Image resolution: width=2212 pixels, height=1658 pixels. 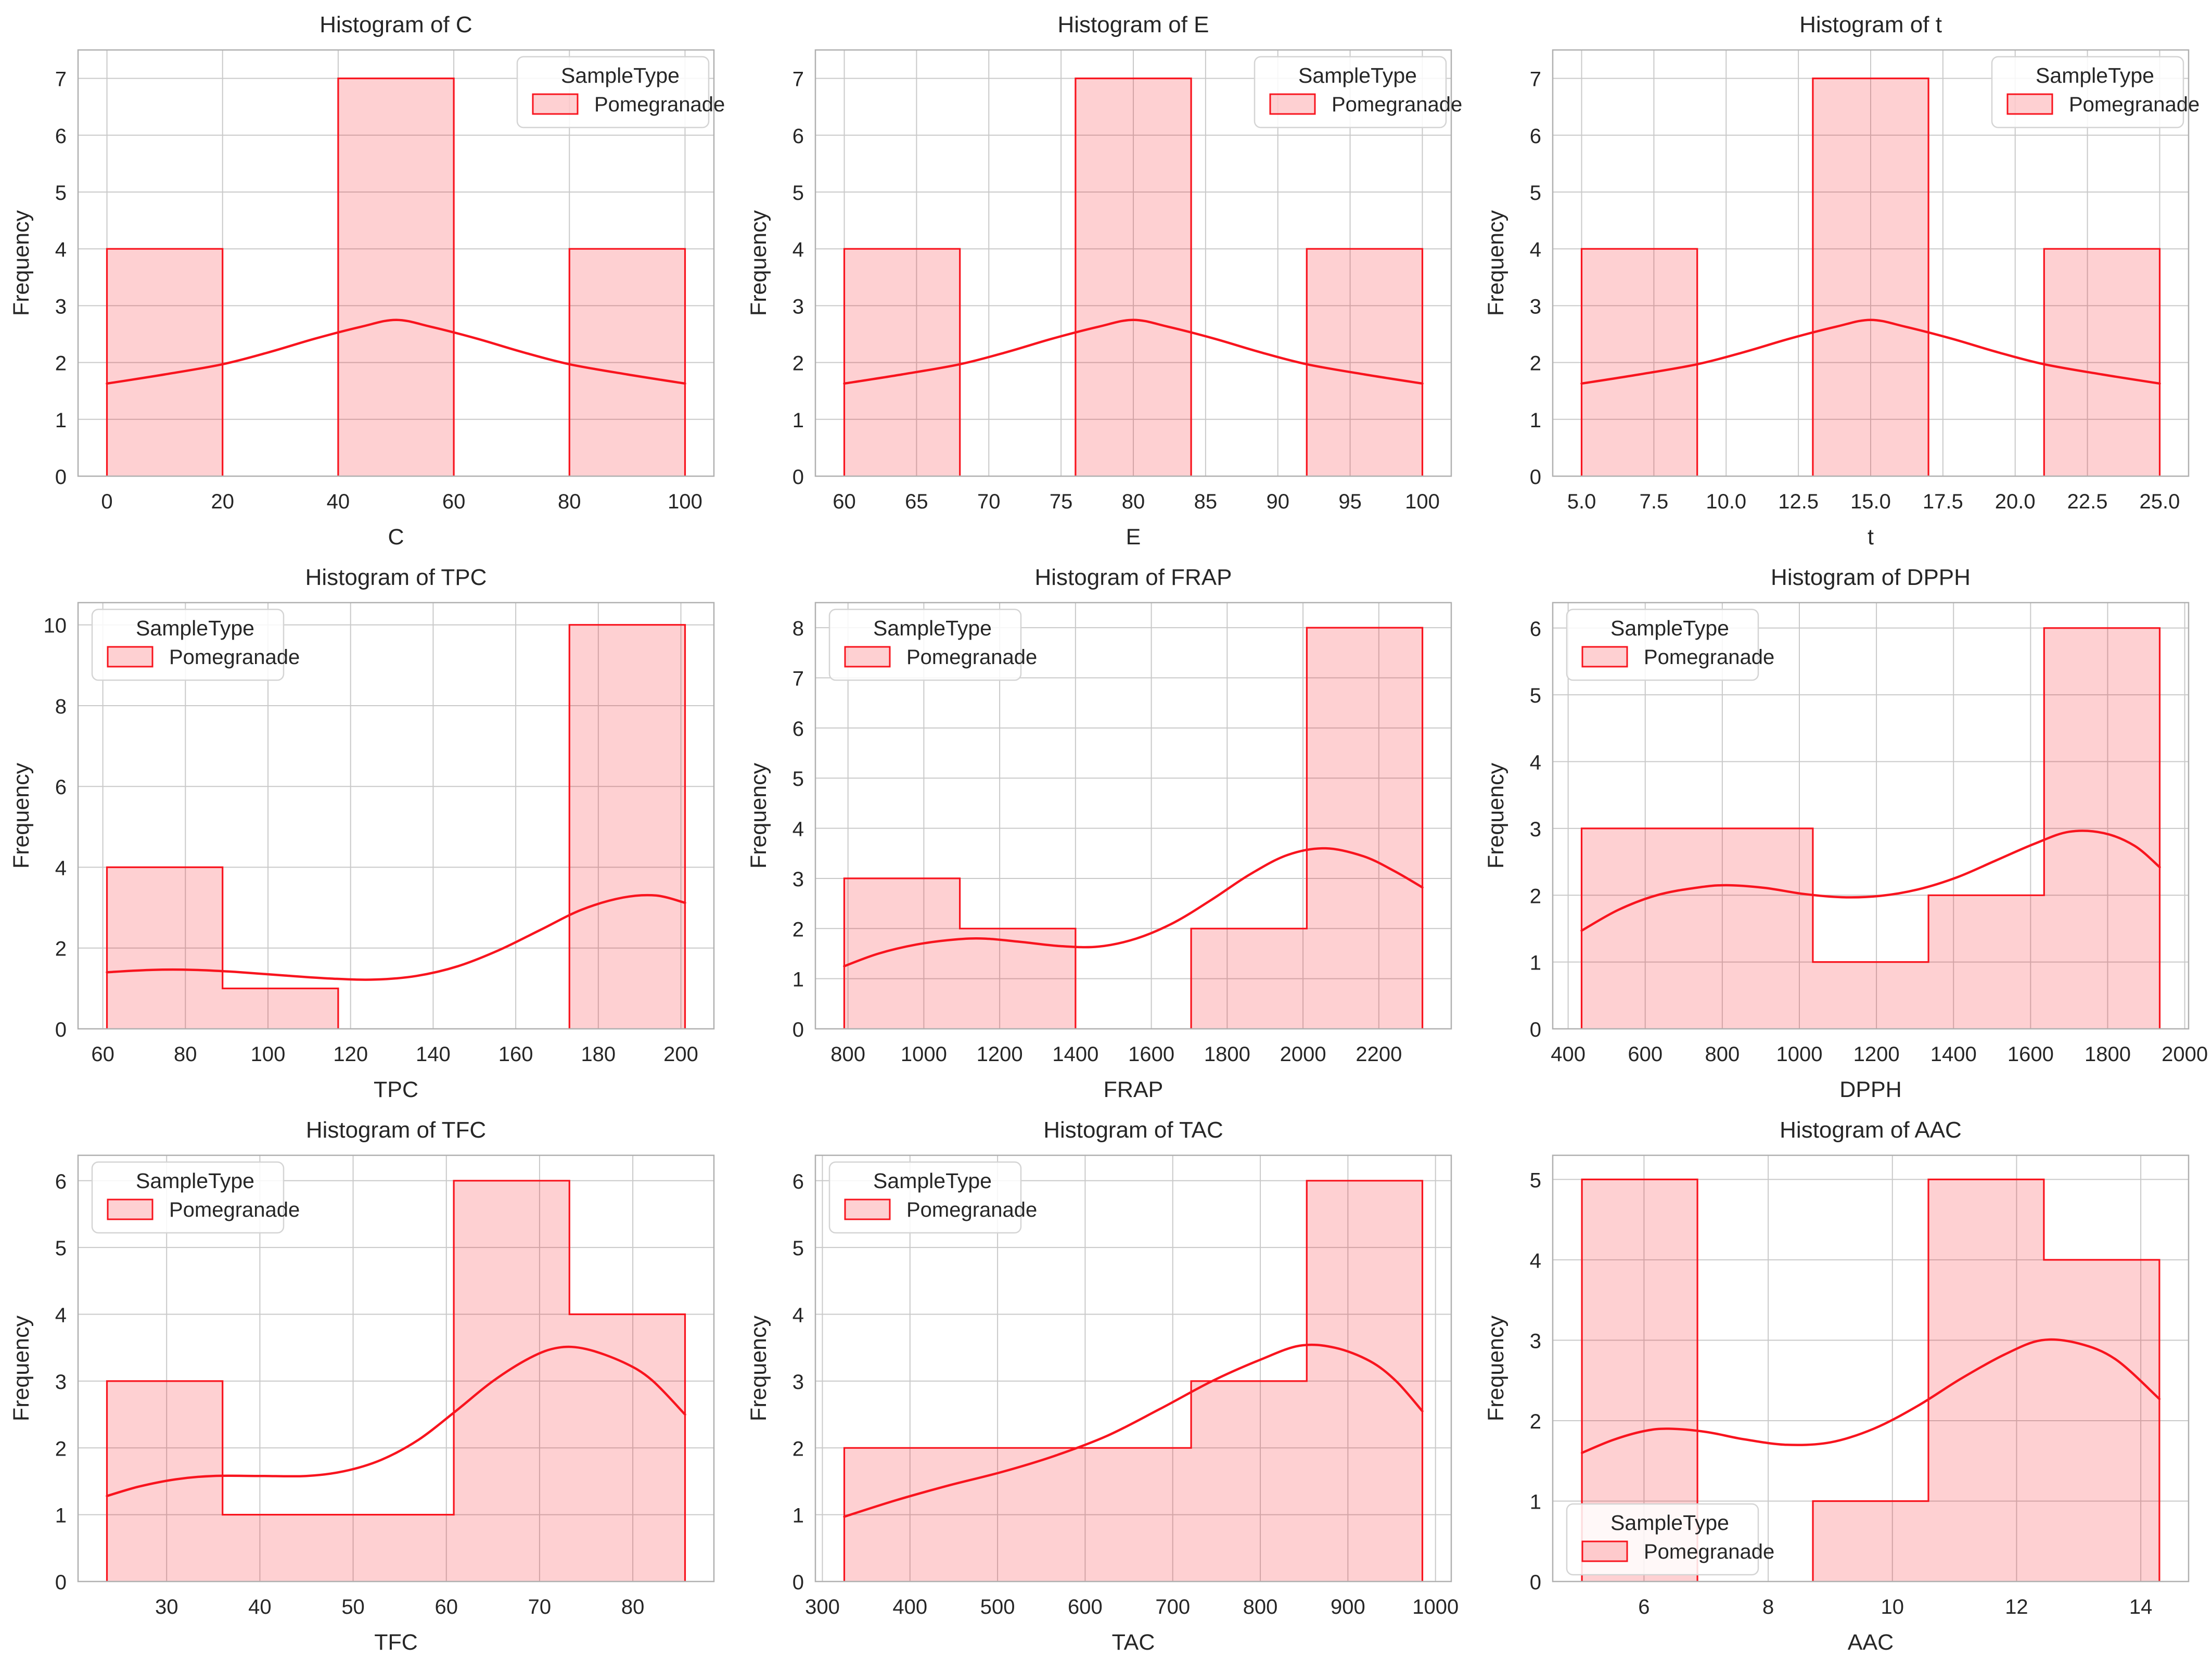 I want to click on x-axis-label: C, so click(x=396, y=538).